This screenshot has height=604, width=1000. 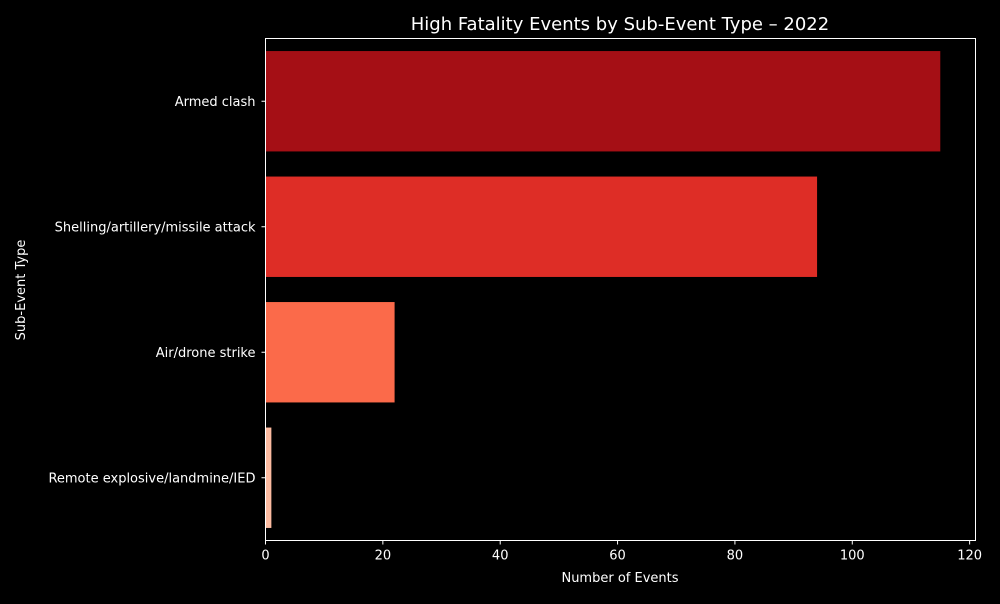 I want to click on x-tick-label-4: 80, so click(x=735, y=556).